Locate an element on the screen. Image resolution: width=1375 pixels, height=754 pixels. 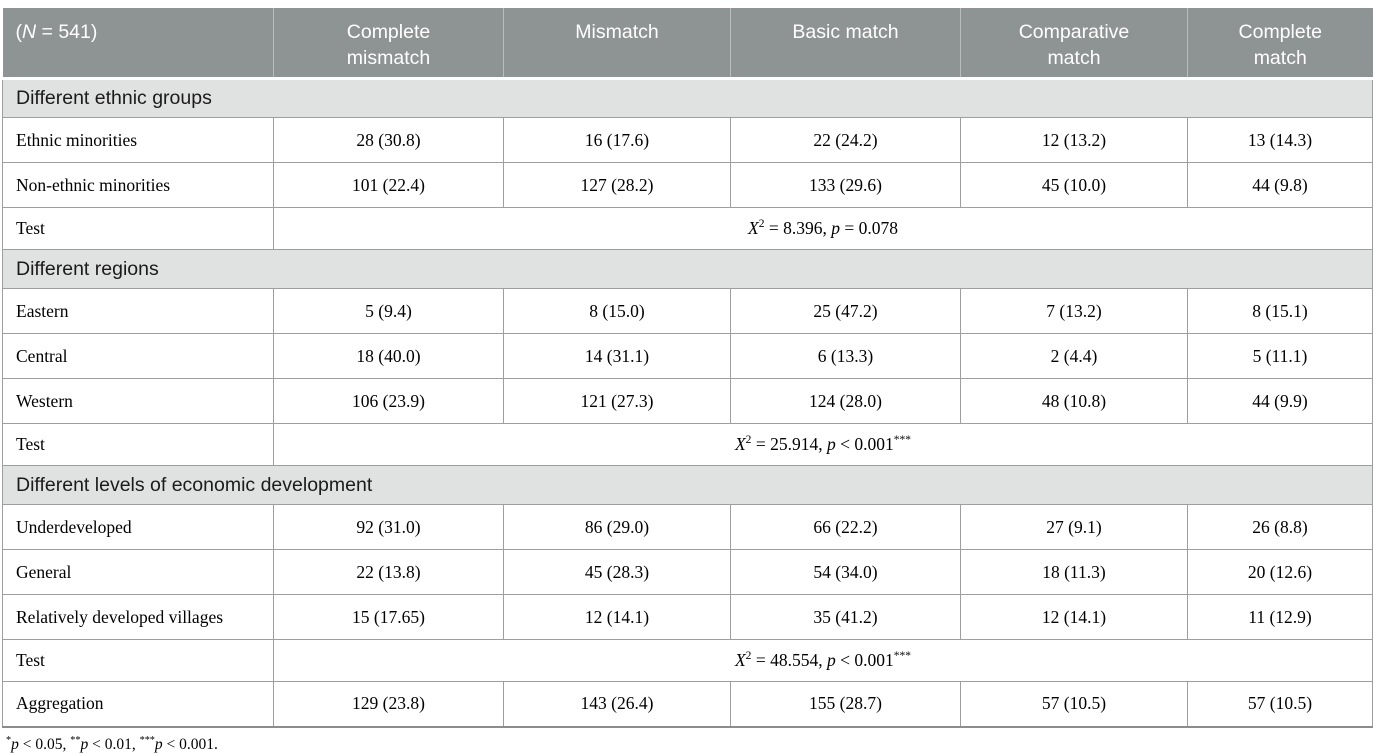
cell-value: 5 (9.4) is located at coordinates (388, 311).